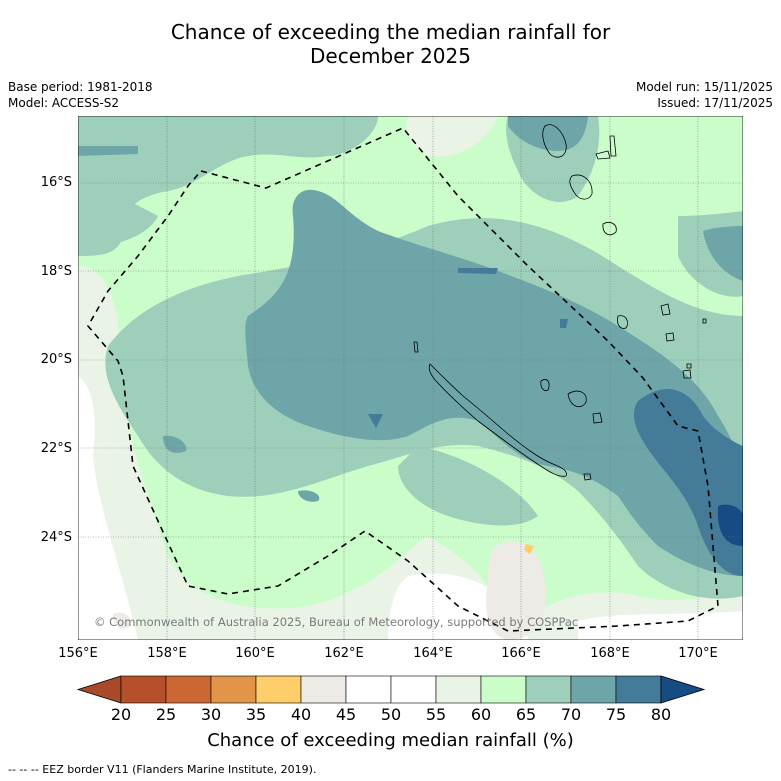 The image size is (781, 781). What do you see at coordinates (554, 141) in the screenshot?
I see `espiritu-santo-island` at bounding box center [554, 141].